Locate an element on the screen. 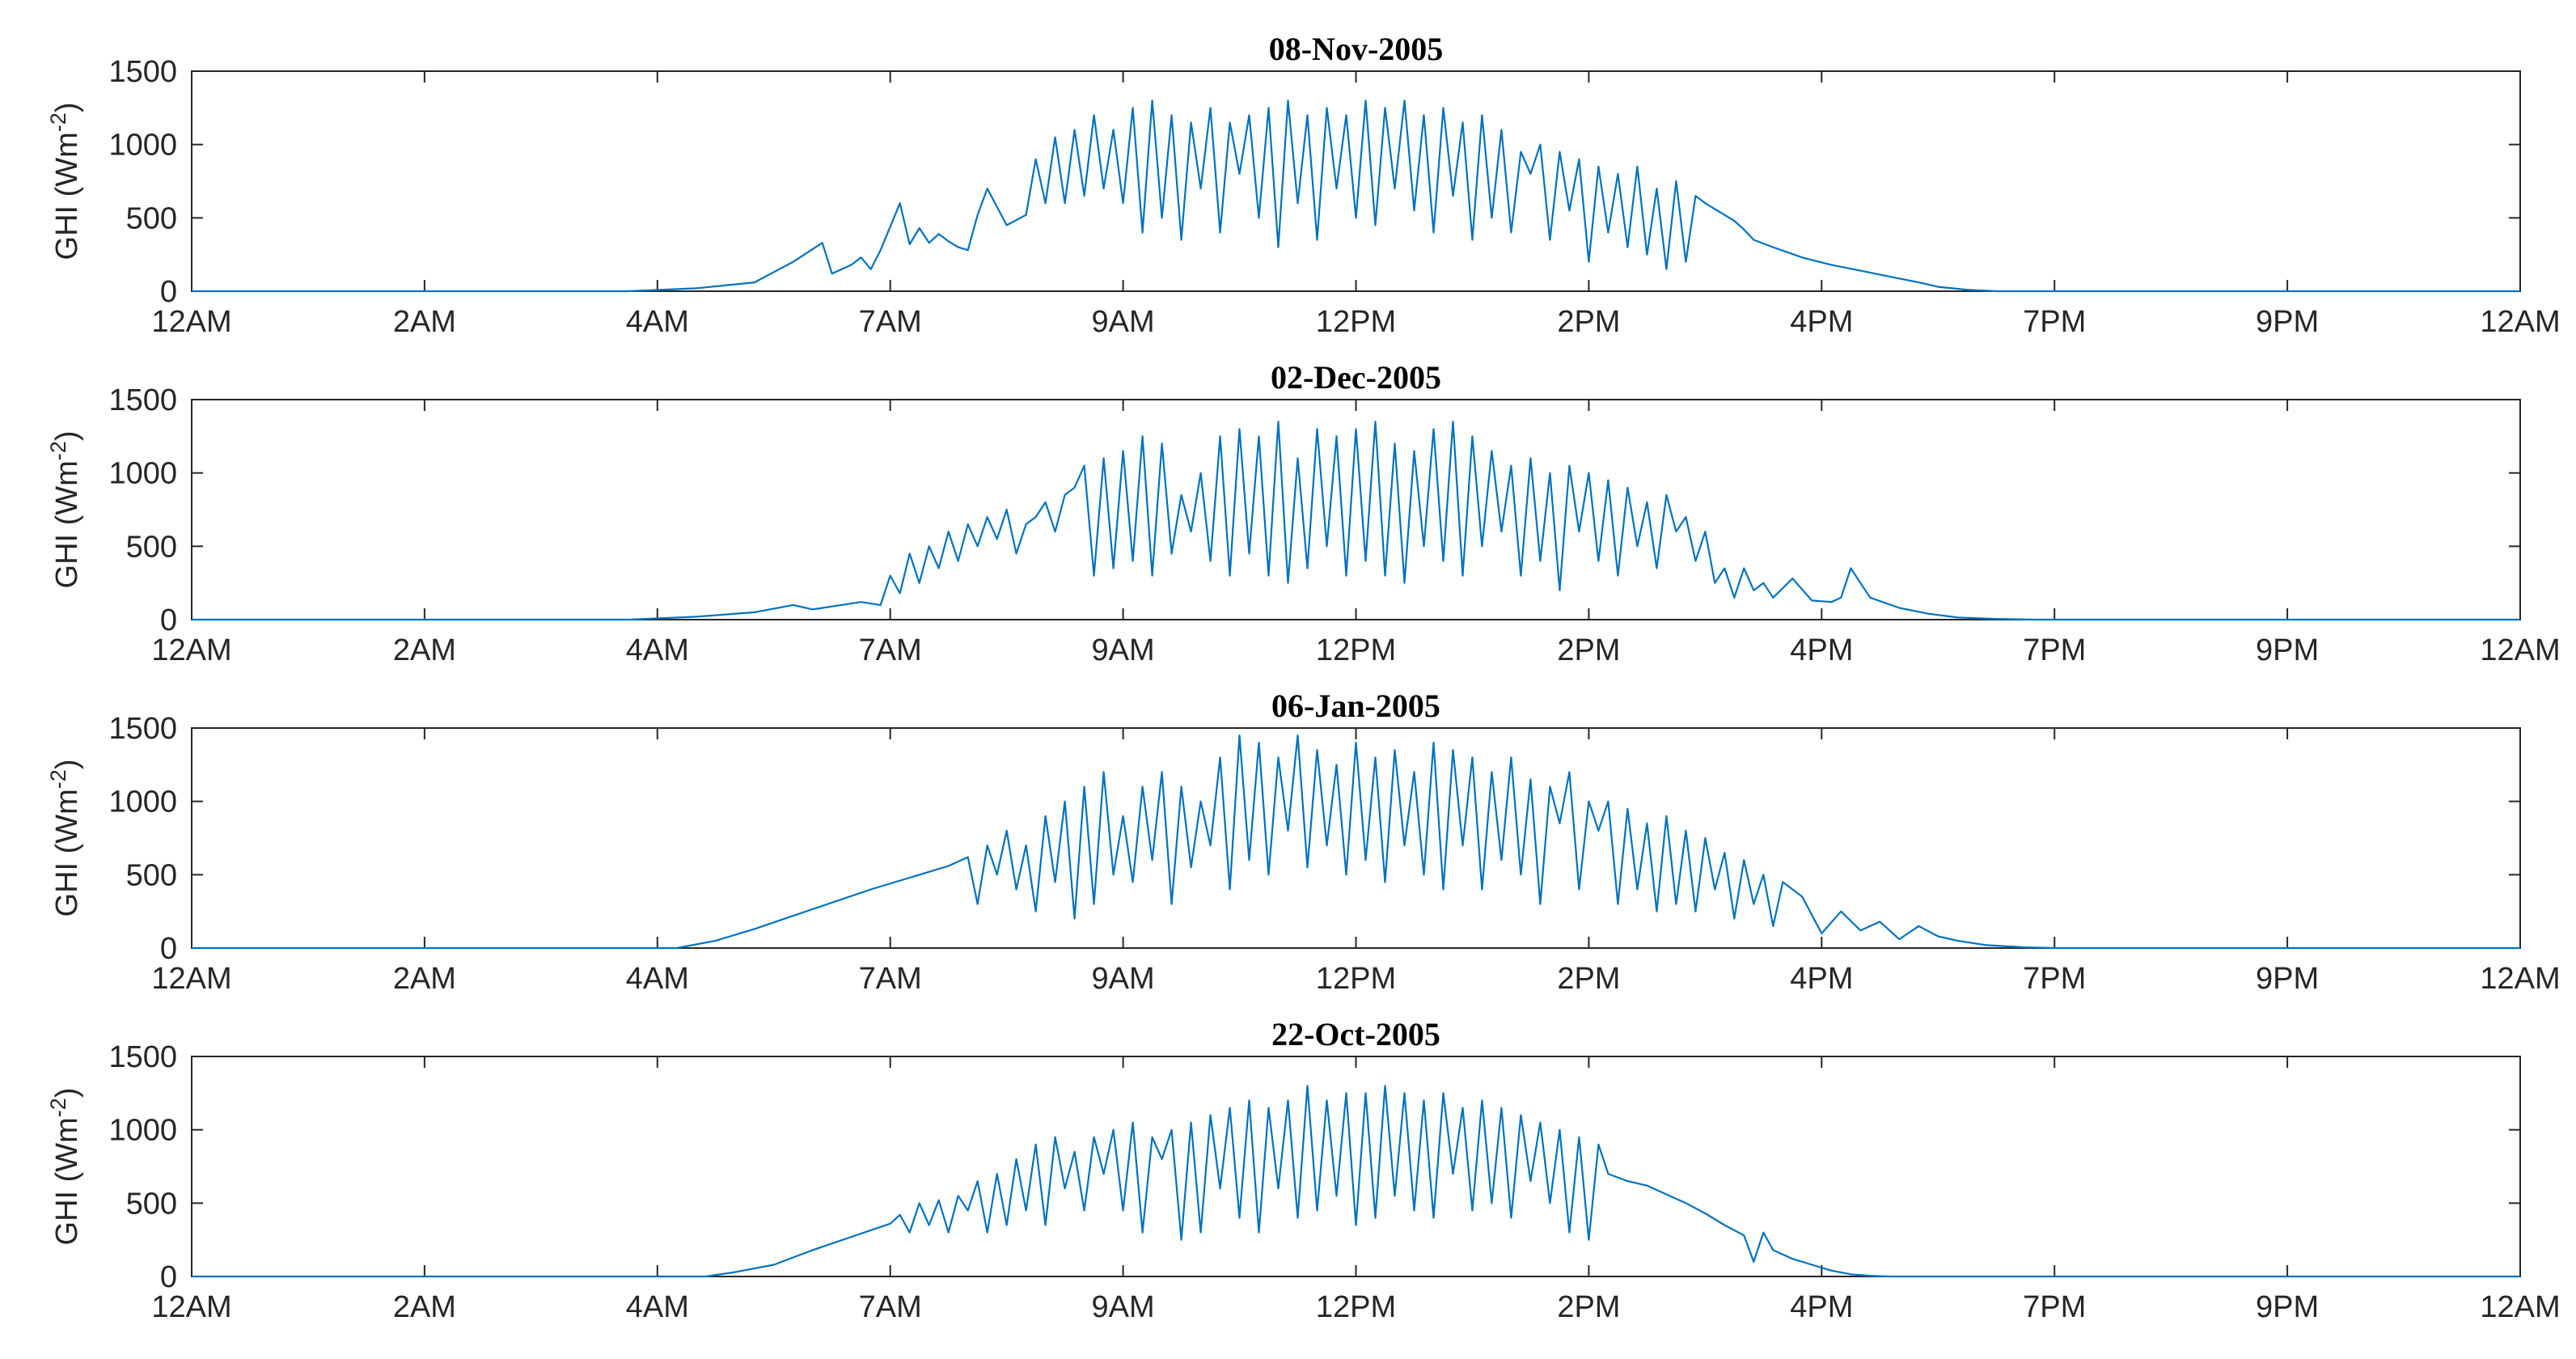 The height and width of the screenshot is (1359, 2576). subplot-title: 06-Jan-2005 is located at coordinates (1356, 706).